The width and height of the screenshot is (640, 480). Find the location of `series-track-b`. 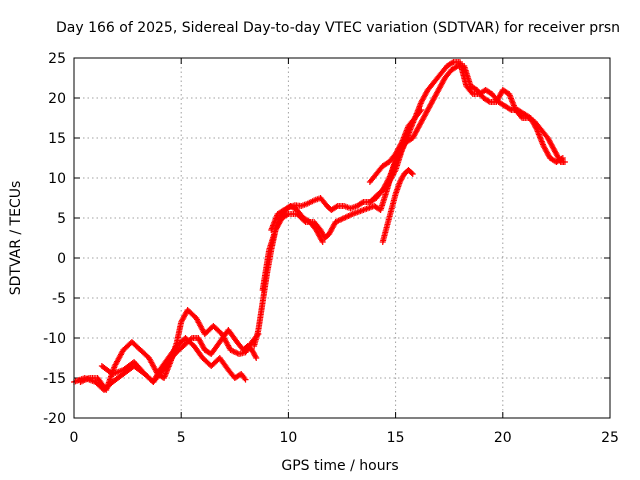

series-track-b is located at coordinates (169, 350).